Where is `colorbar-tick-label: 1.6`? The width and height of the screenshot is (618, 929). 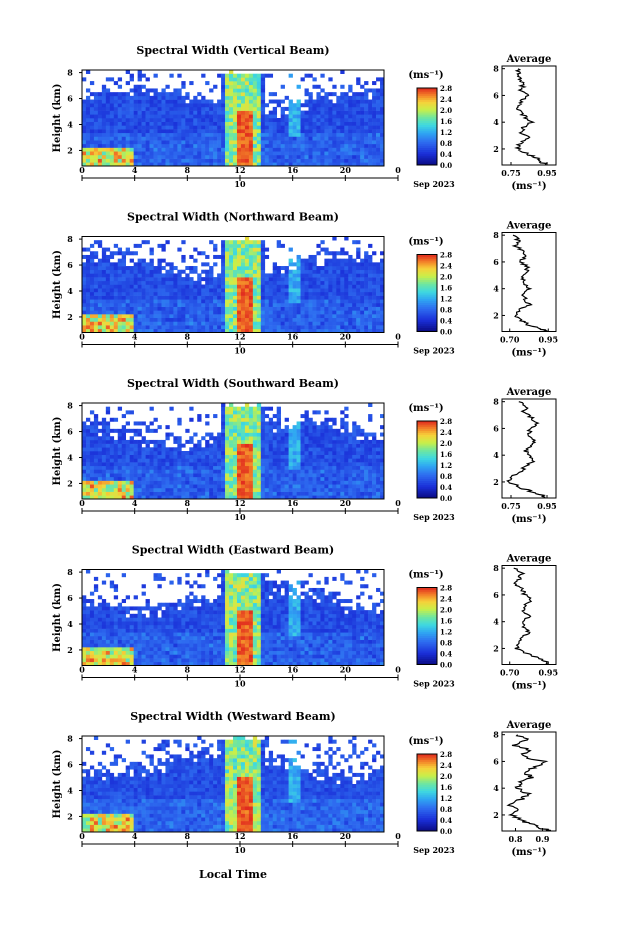
colorbar-tick-label: 1.6 is located at coordinates (446, 288).